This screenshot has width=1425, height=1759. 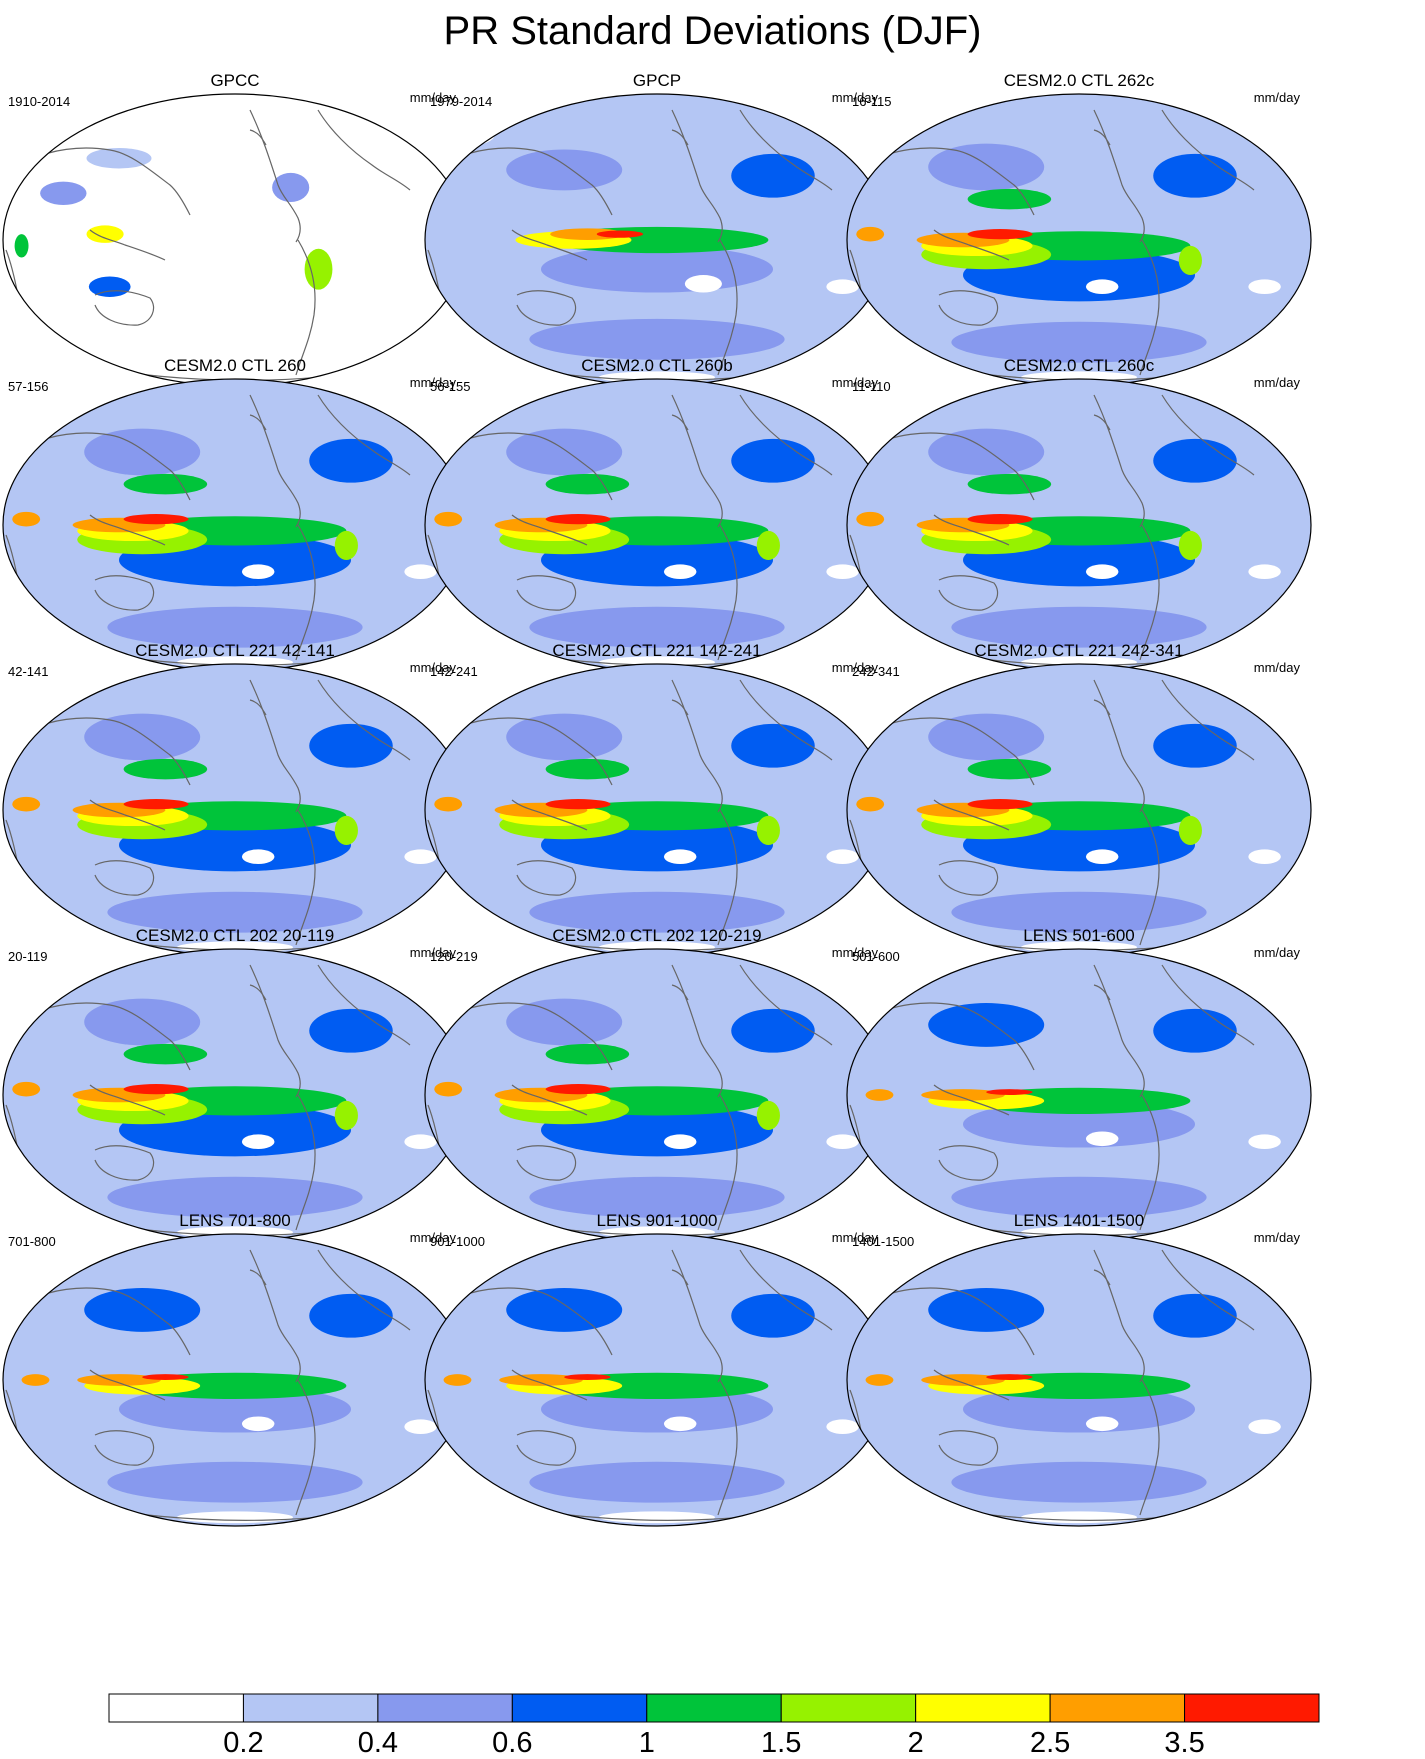 I want to click on north-america-land, so click(x=291, y=187).